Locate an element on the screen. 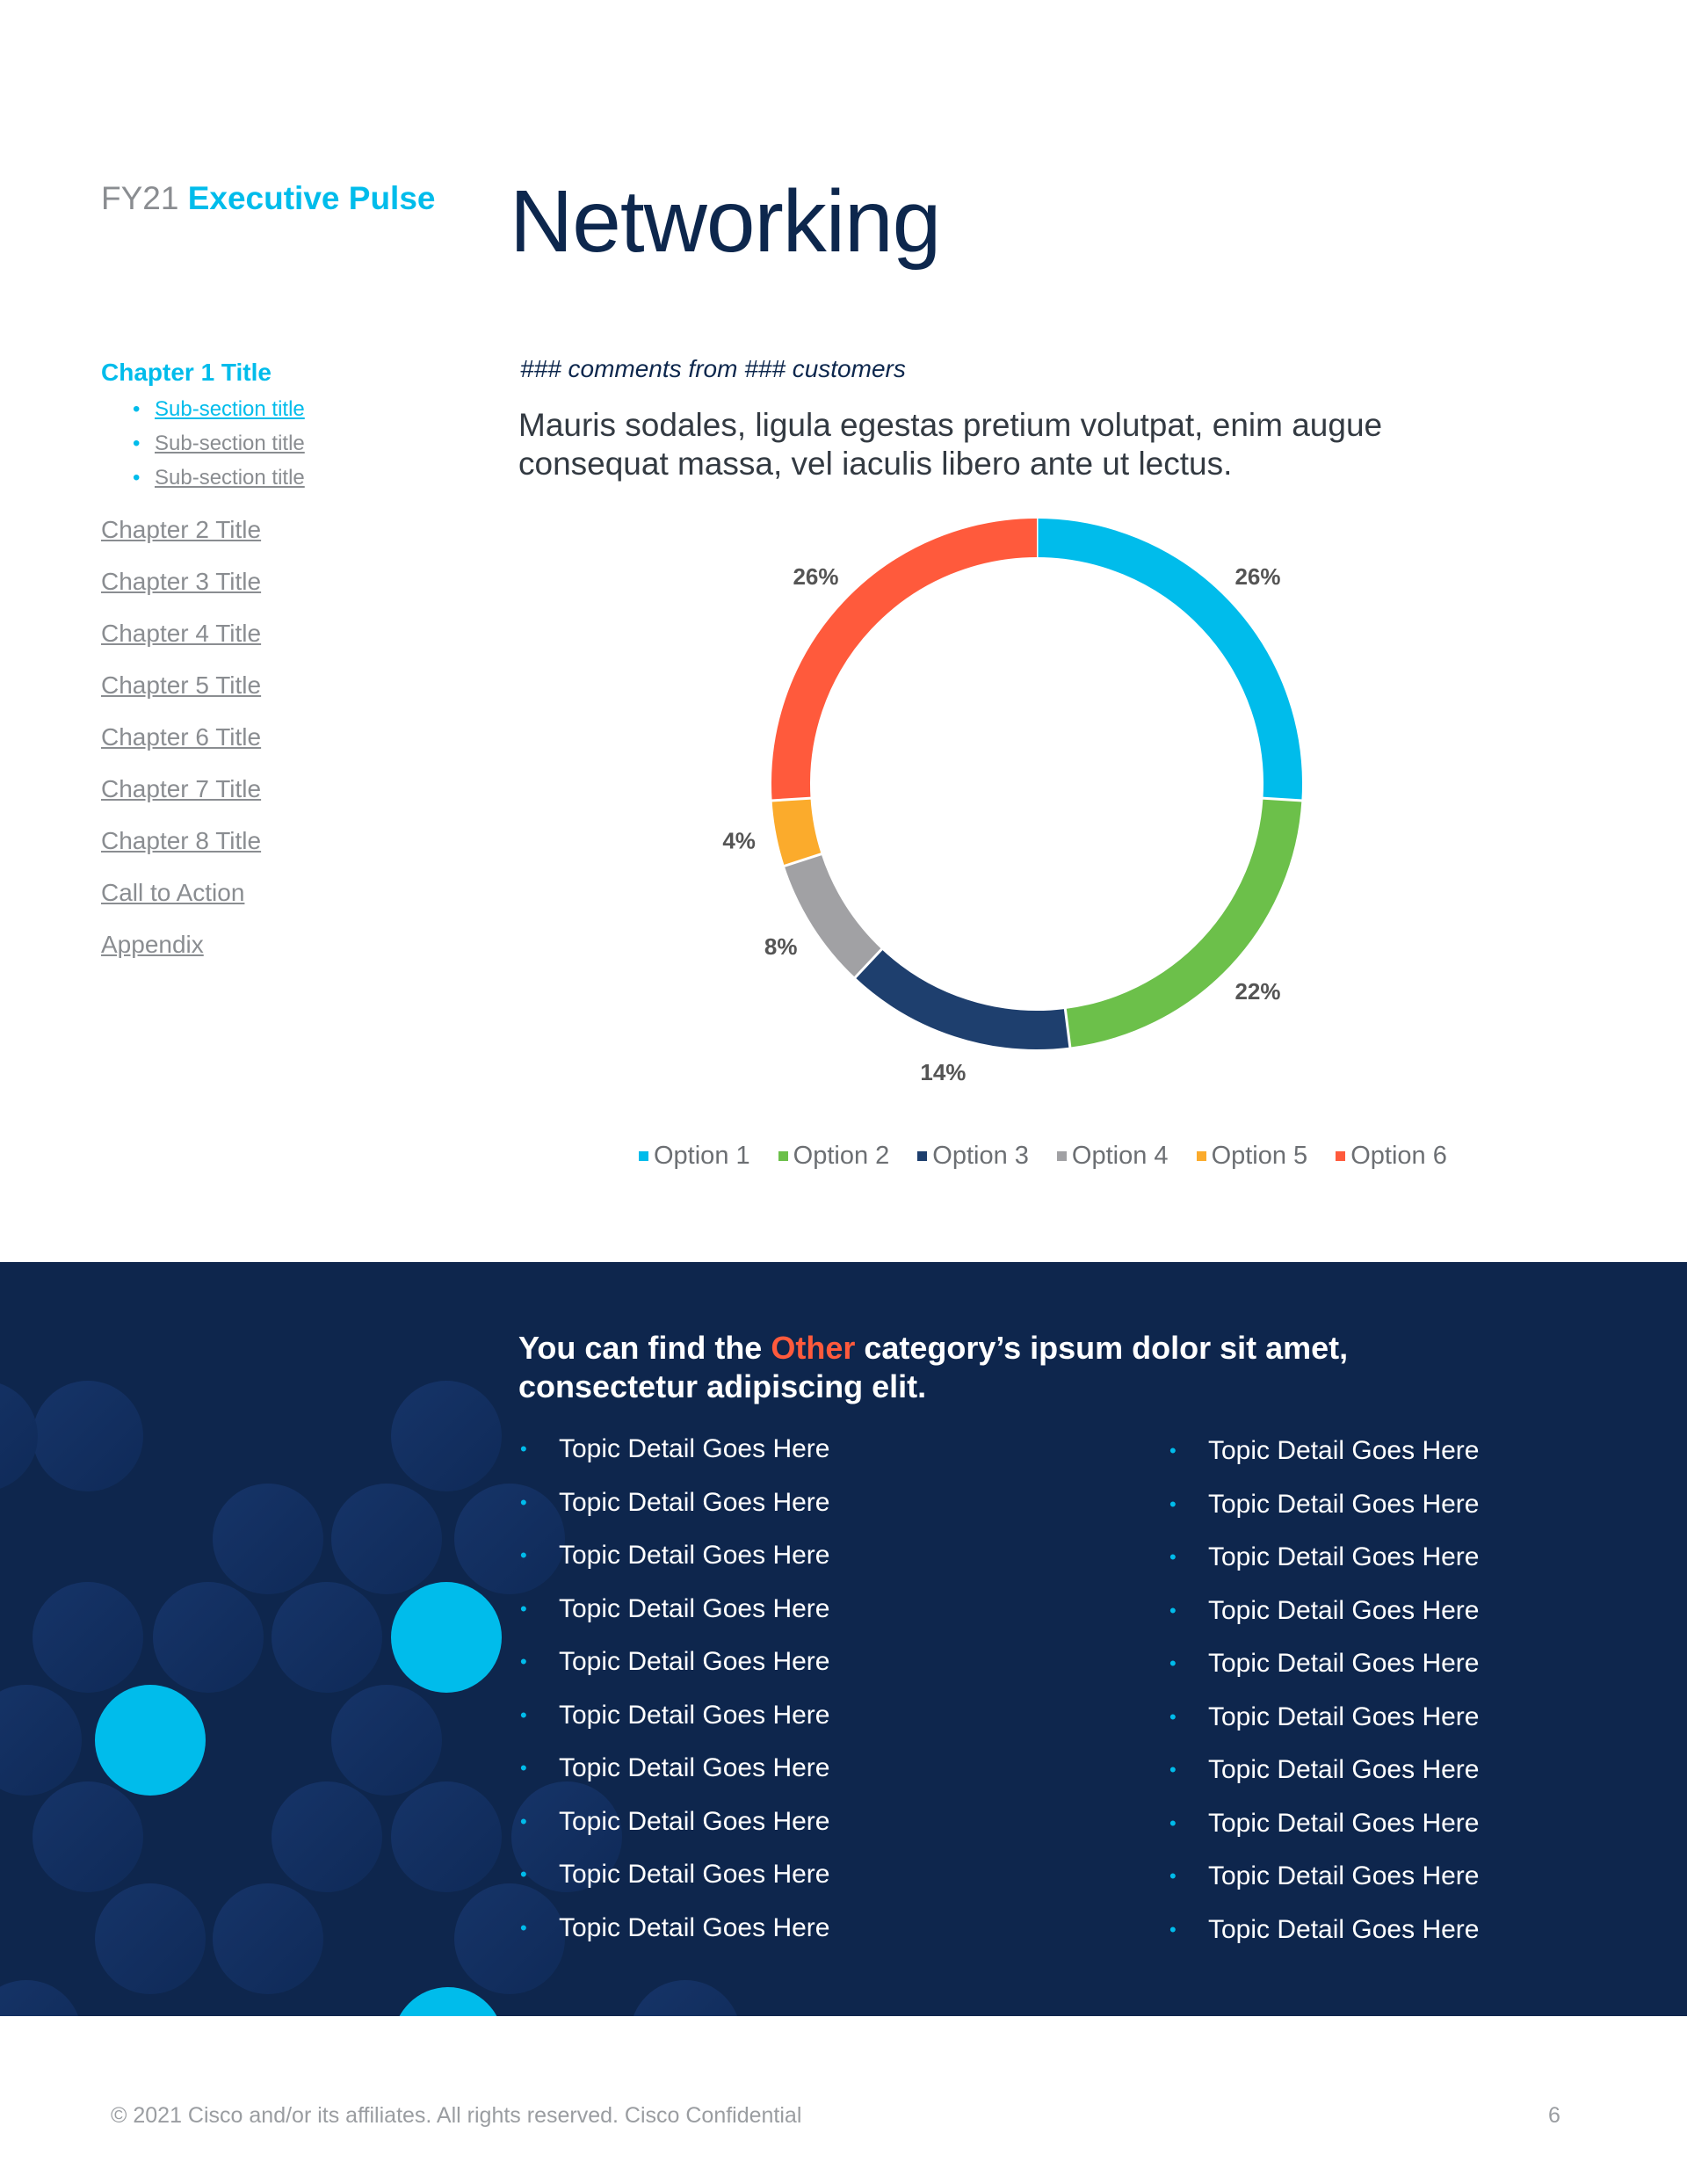 The width and height of the screenshot is (1687, 2184). slice-label: 26% is located at coordinates (815, 576).